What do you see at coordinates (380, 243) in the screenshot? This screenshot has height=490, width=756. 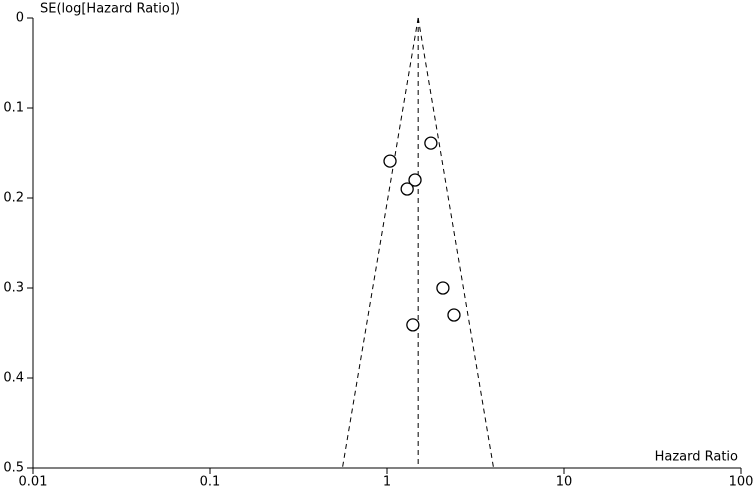 I see `funnel-lower` at bounding box center [380, 243].